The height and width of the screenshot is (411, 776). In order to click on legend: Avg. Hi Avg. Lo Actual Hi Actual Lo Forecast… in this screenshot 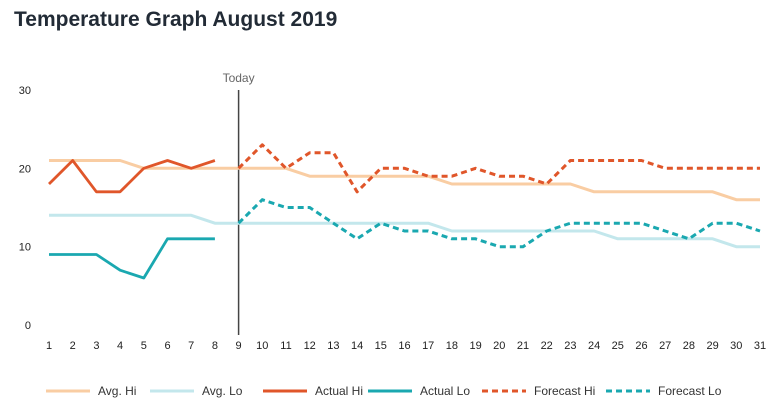, I will do `click(384, 391)`.